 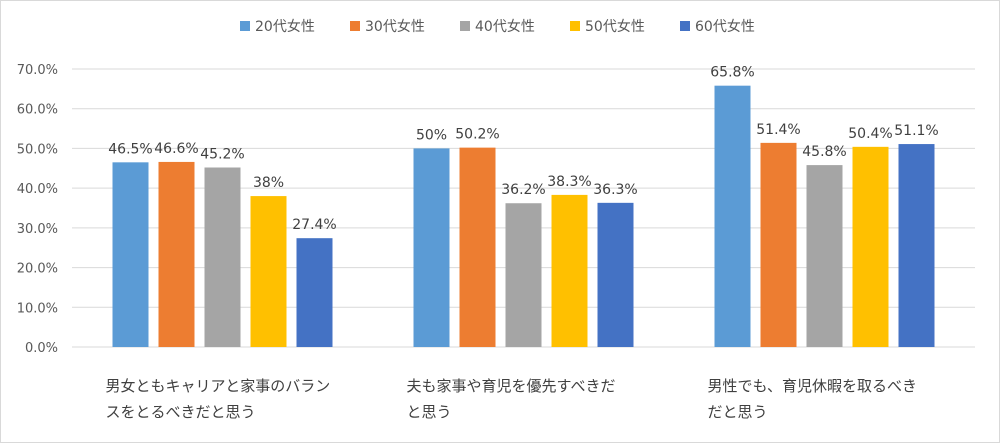 What do you see at coordinates (314, 225) in the screenshot?
I see `data-label: 27.4%` at bounding box center [314, 225].